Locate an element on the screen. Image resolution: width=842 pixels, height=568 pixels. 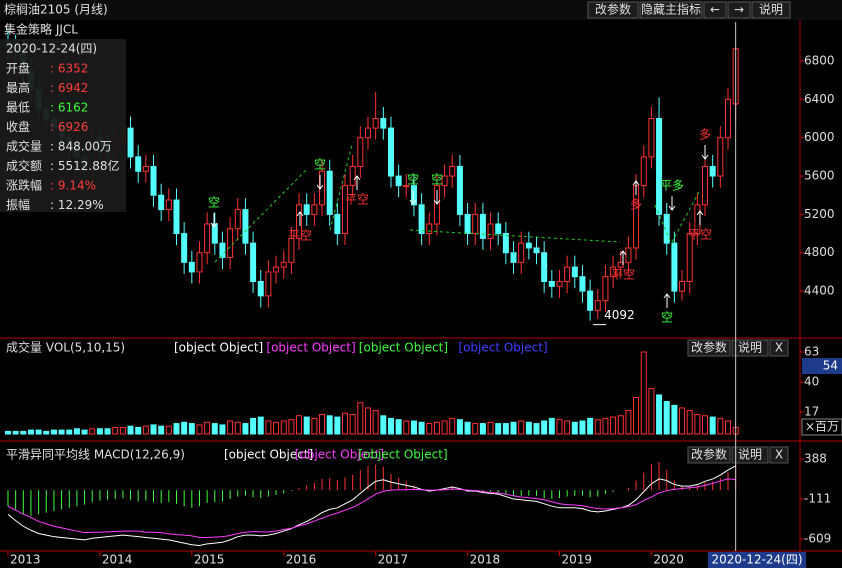
toolbar-button: 改参数 is located at coordinates (613, 9).